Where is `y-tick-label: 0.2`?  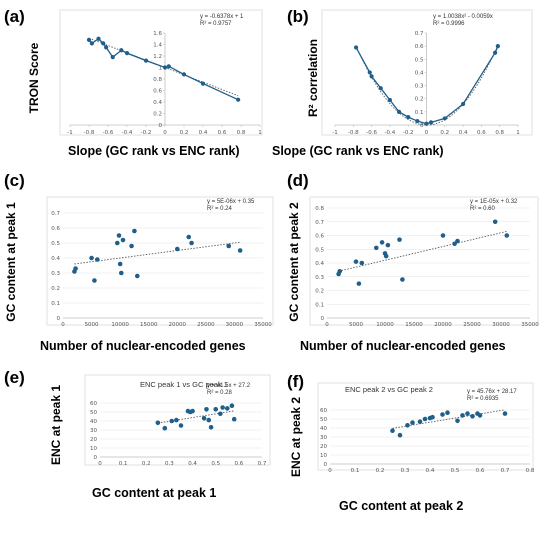 y-tick-label: 0.2 is located at coordinates (319, 292).